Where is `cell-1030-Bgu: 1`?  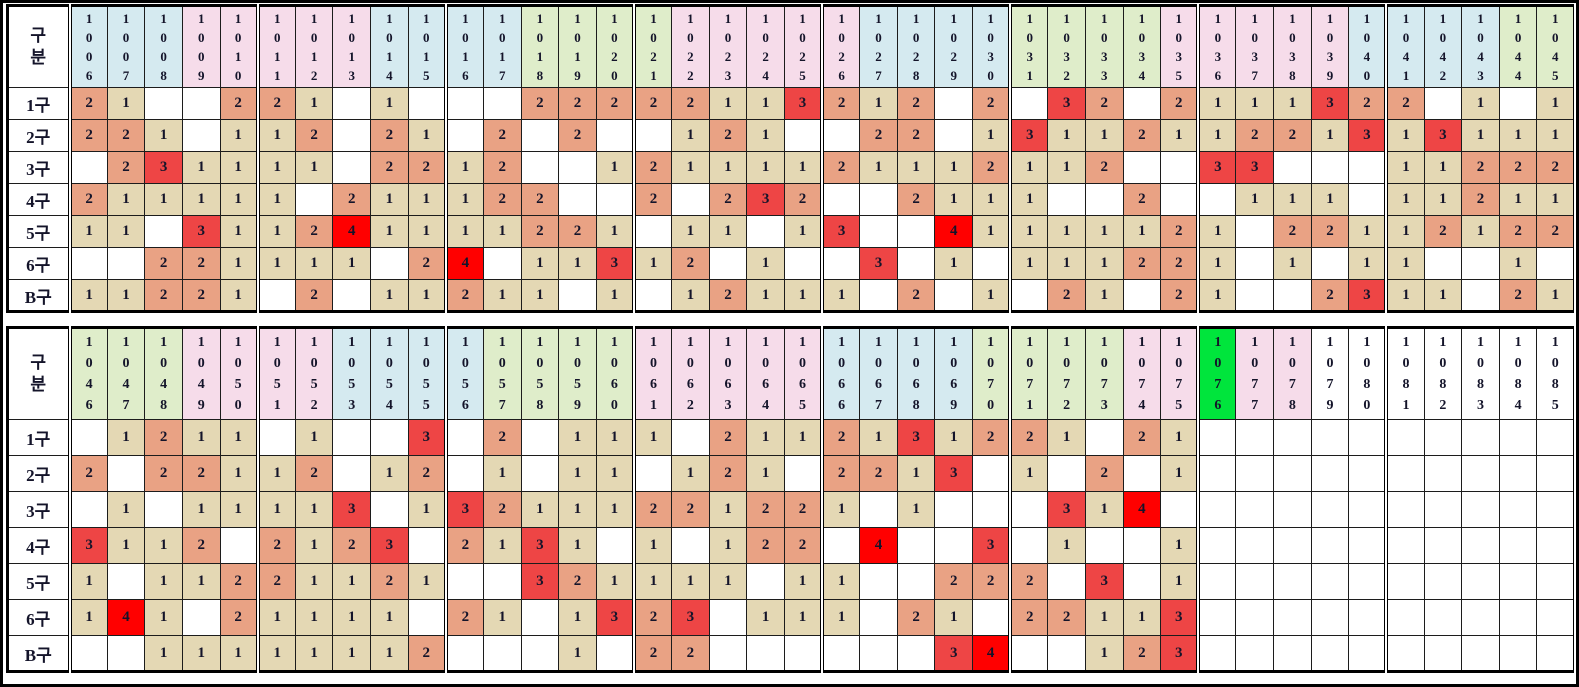
cell-1030-Bgu: 1 is located at coordinates (992, 295).